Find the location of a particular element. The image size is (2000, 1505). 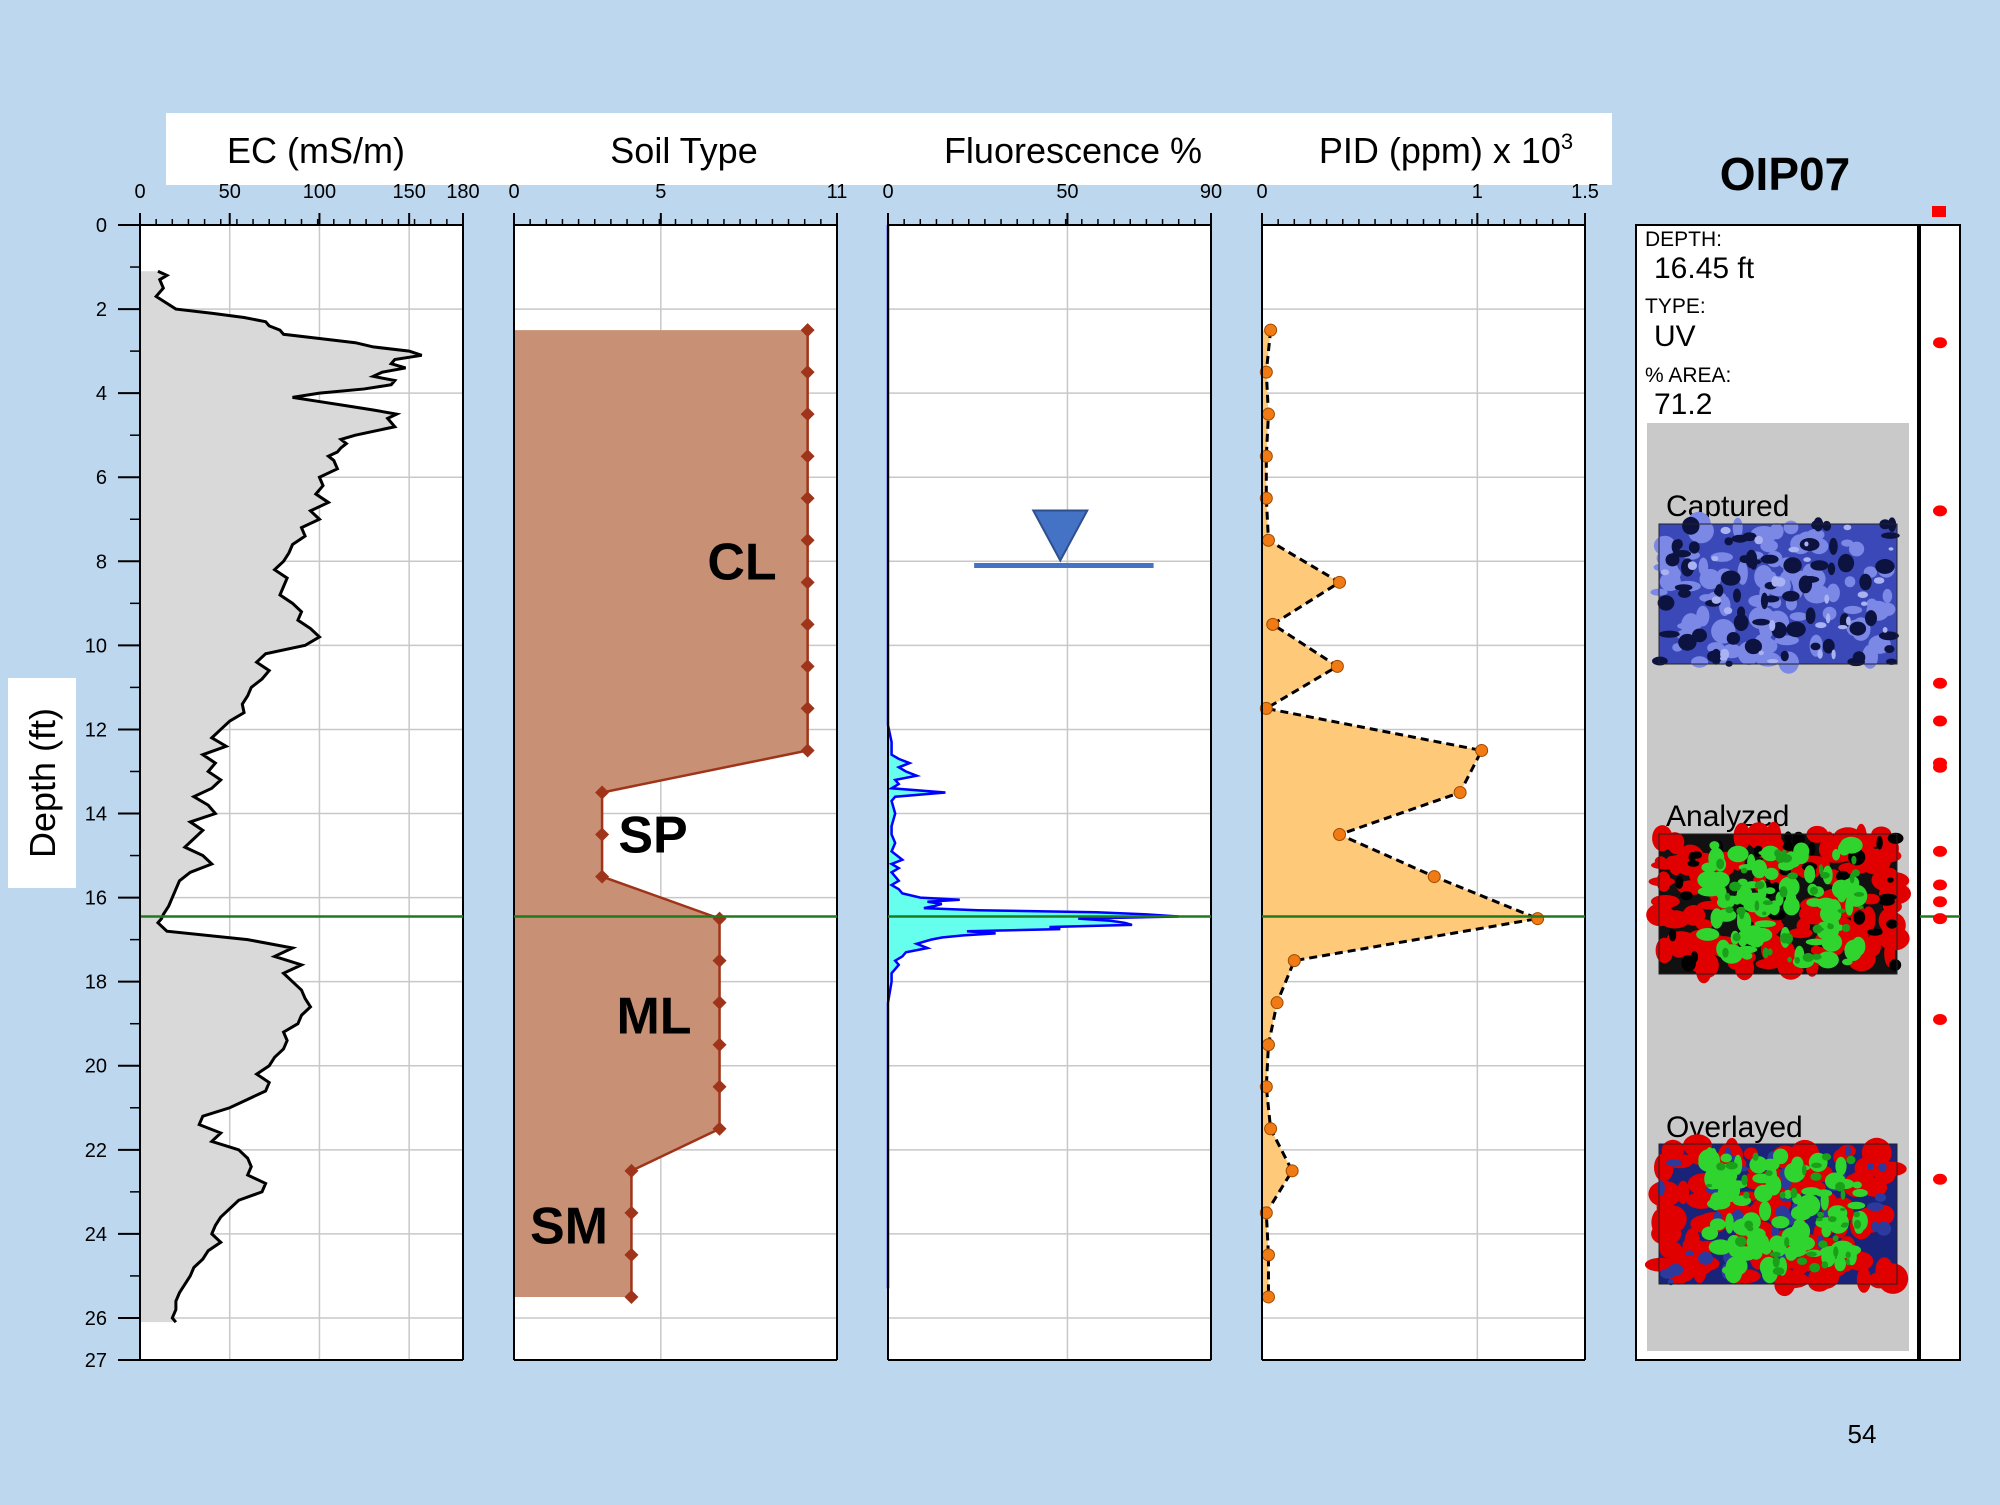

fluor-track-title: Fluorescence % is located at coordinates (1073, 150).